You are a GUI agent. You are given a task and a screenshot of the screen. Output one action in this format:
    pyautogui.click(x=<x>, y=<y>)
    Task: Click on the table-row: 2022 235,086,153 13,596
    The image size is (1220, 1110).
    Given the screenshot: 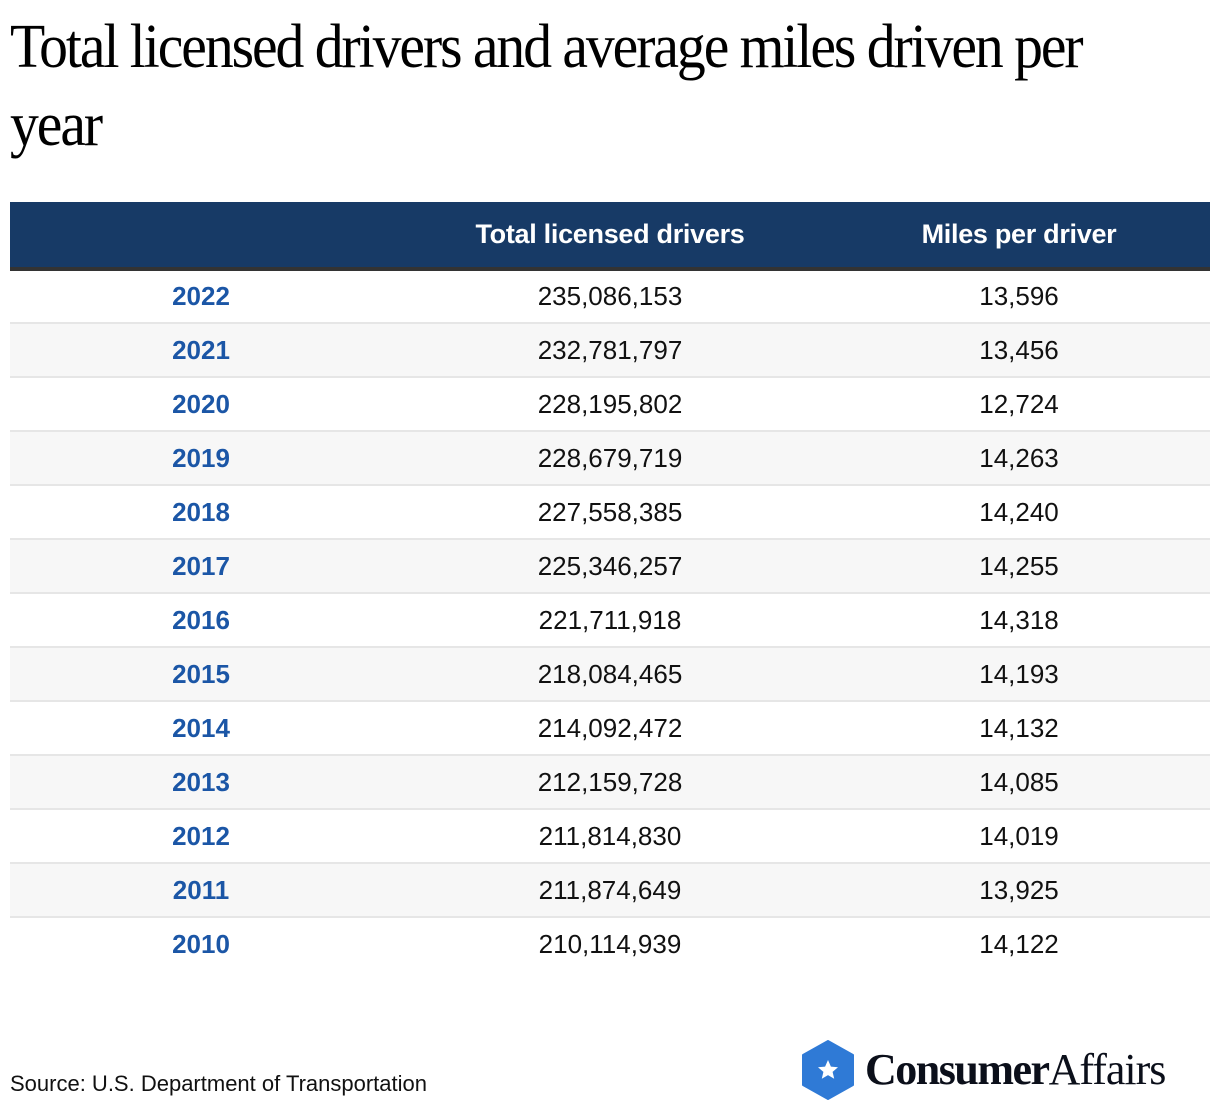 What is the action you would take?
    pyautogui.click(x=610, y=296)
    